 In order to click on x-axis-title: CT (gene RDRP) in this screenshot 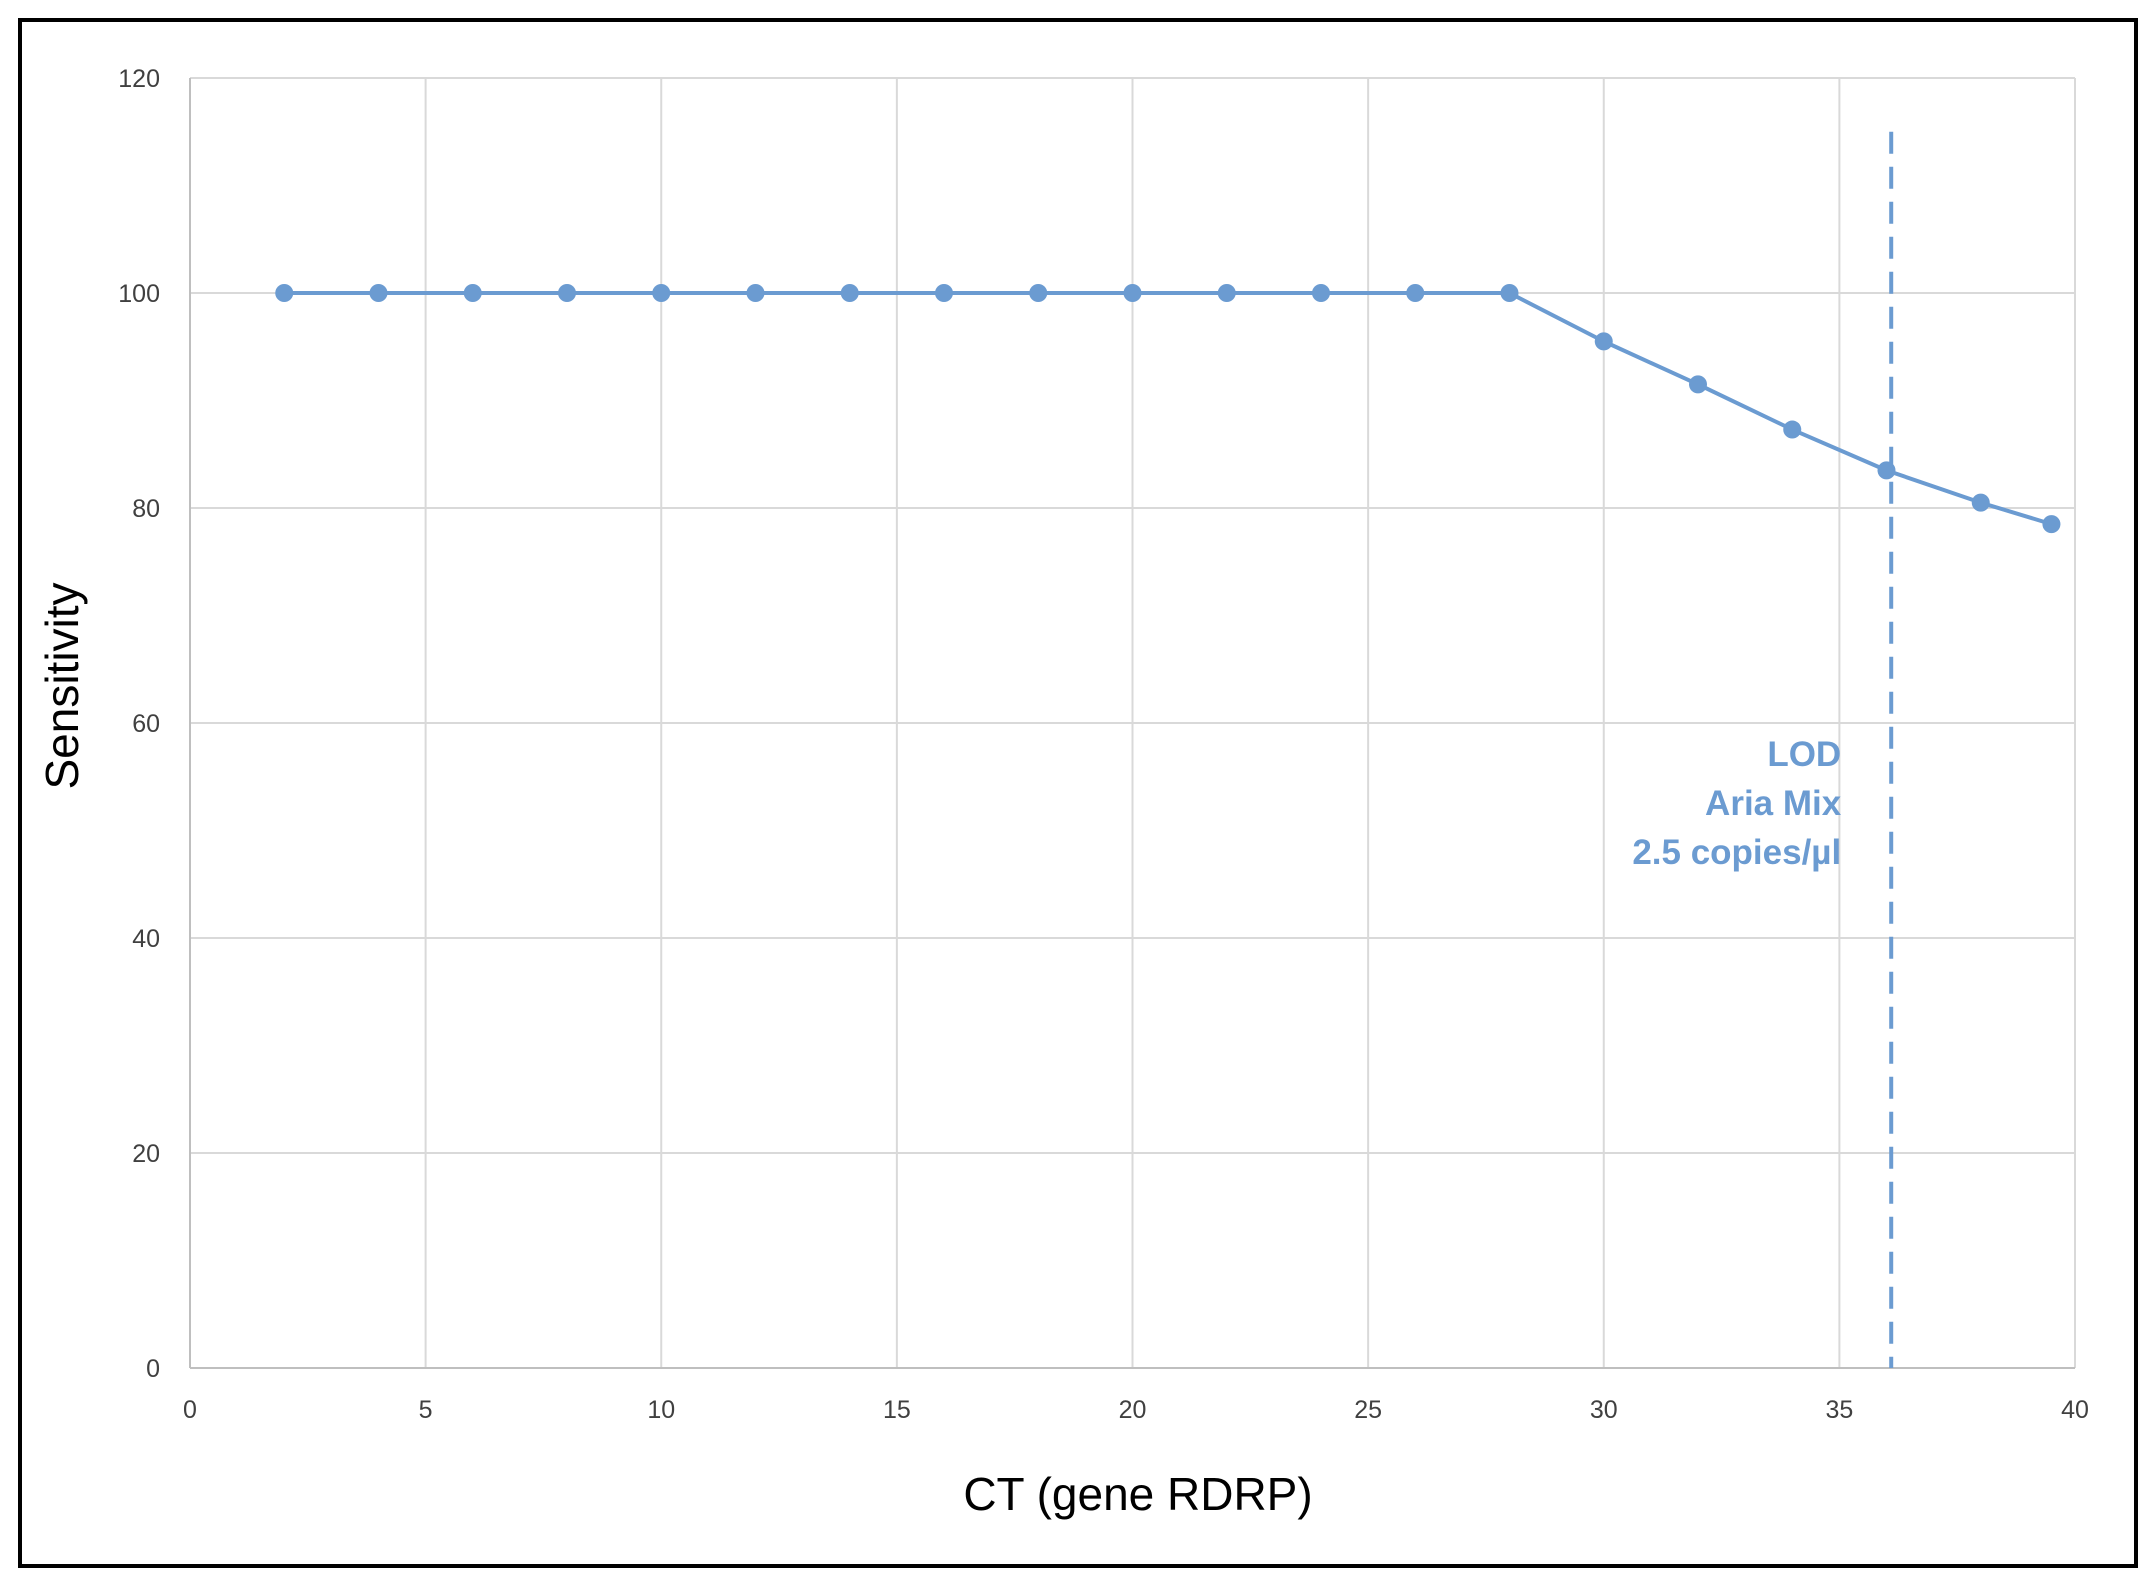, I will do `click(1137, 1494)`.